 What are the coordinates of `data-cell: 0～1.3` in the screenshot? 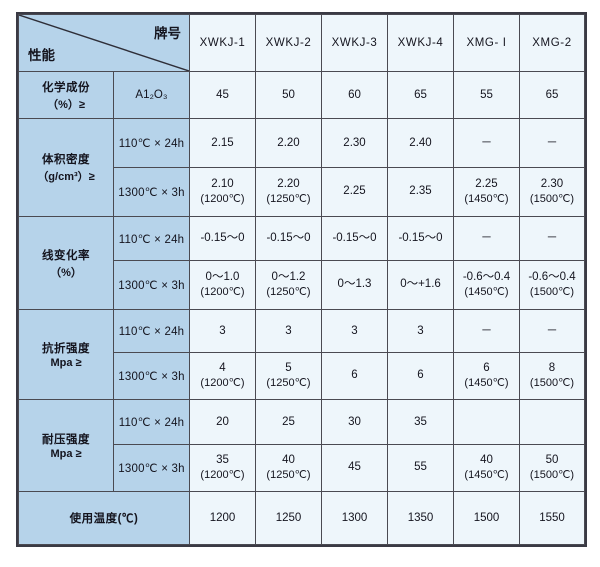 It's located at (354, 285).